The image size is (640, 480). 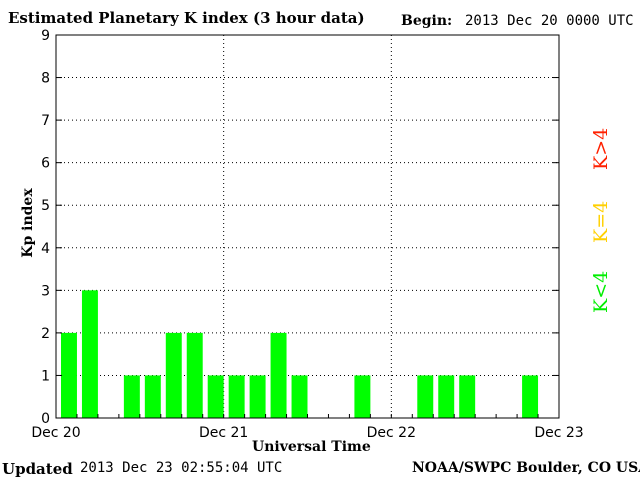 What do you see at coordinates (45, 79) in the screenshot?
I see `y-tick-label: 8` at bounding box center [45, 79].